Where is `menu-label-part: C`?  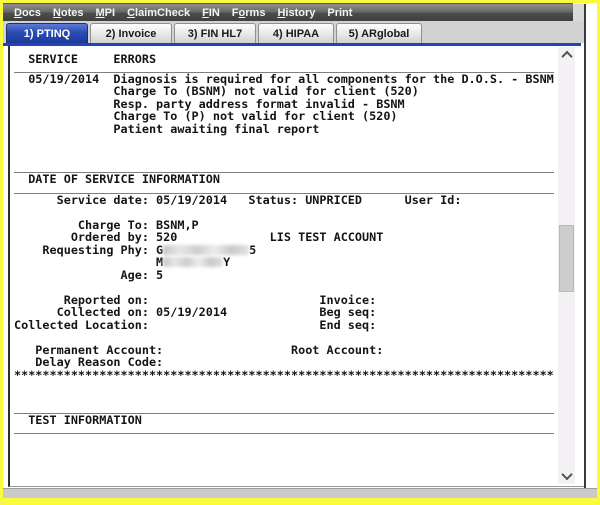
menu-label-part: C is located at coordinates (131, 12).